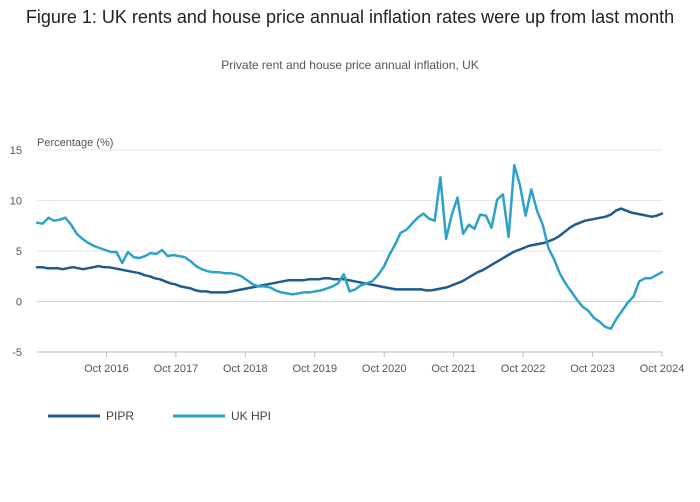  I want to click on legend: PIPR UK HPI, so click(159, 416).